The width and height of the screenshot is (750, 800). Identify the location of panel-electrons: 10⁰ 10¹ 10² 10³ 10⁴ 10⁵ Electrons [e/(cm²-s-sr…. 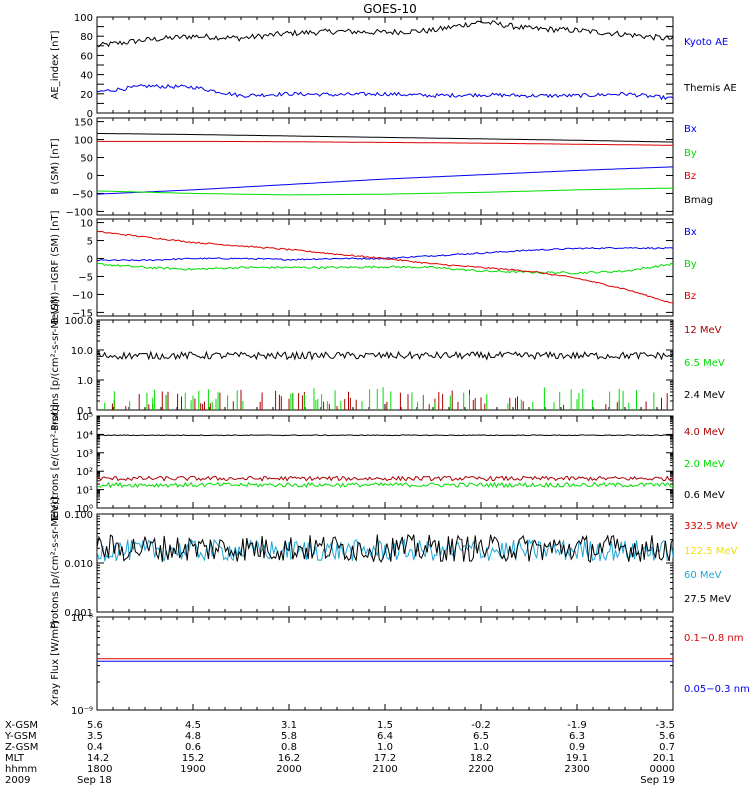
(387, 462).